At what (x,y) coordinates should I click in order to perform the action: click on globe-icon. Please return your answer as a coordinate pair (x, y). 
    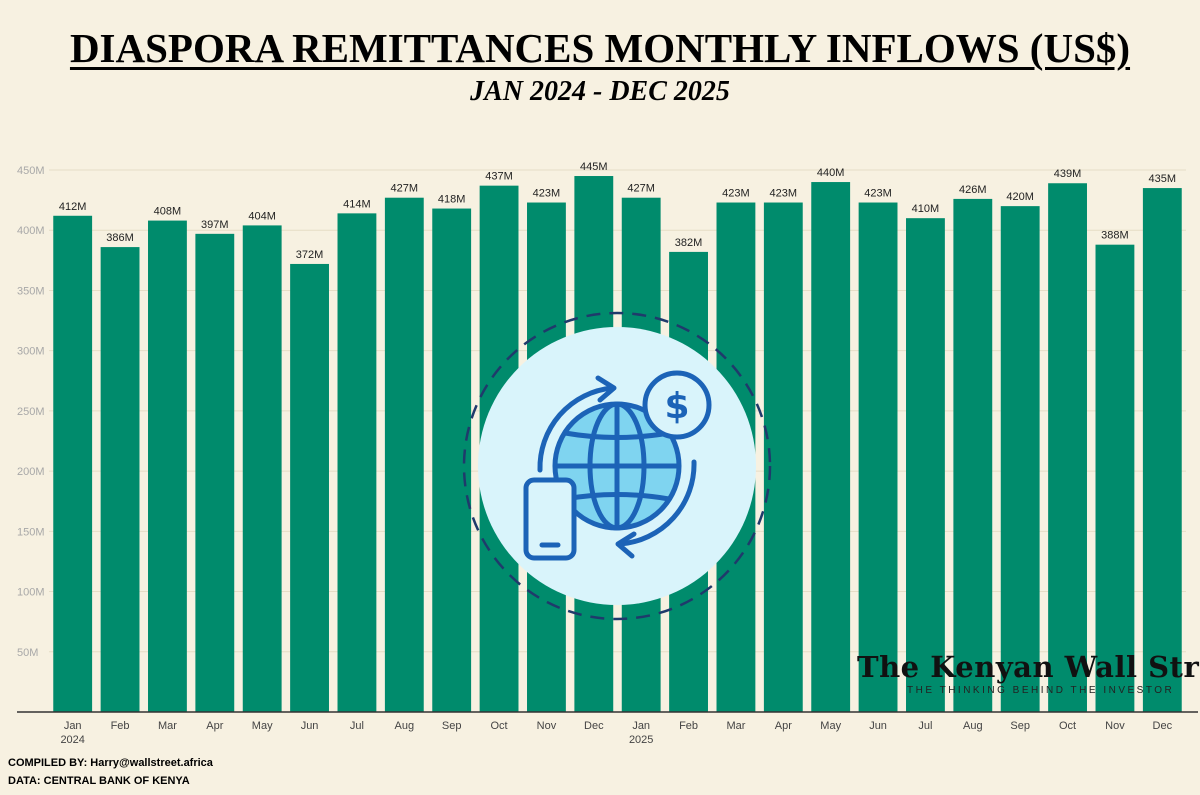
    Looking at the image, I should click on (617, 466).